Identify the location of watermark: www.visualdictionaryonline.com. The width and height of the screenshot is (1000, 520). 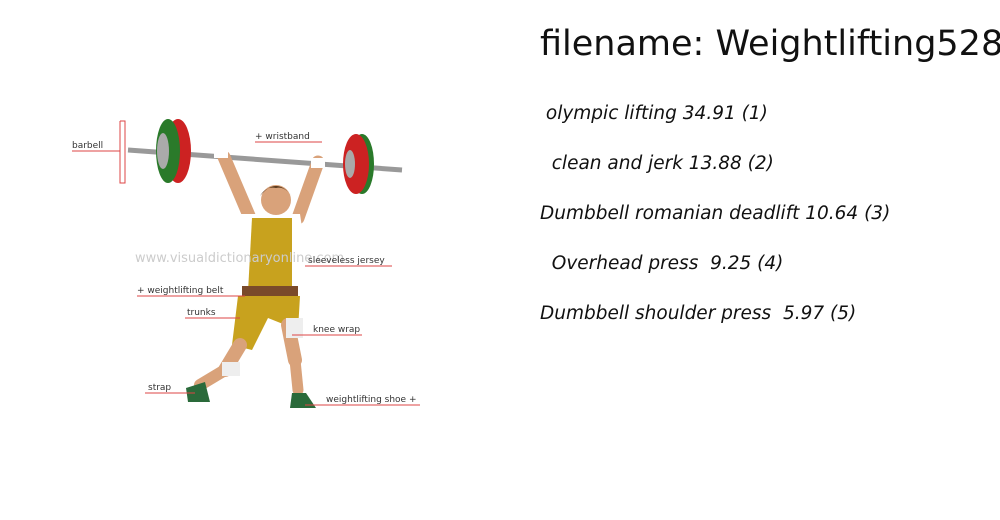
(239, 258).